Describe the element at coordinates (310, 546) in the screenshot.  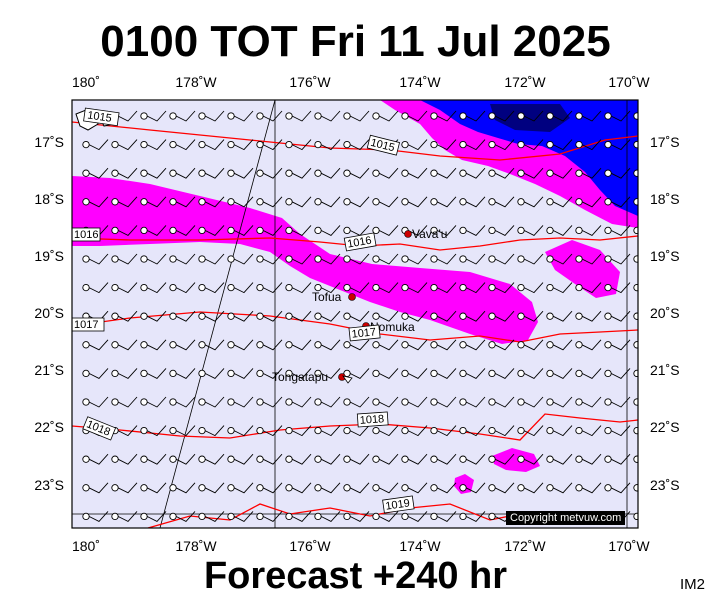
I see `lon-tick-bottom: 176˚W` at that location.